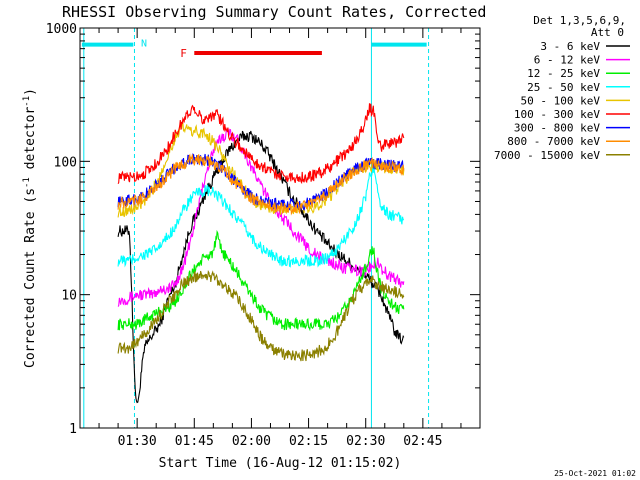 The width and height of the screenshot is (640, 480). Describe the element at coordinates (137, 441) in the screenshot. I see `x-tick-label-0: 01:30` at that location.